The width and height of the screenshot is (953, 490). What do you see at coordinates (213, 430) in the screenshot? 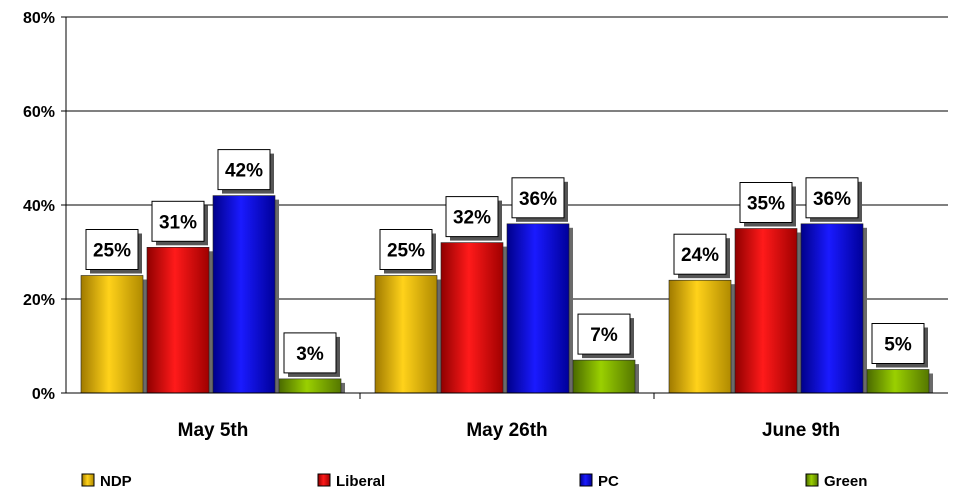
I see `x-category-label: May 5th` at bounding box center [213, 430].